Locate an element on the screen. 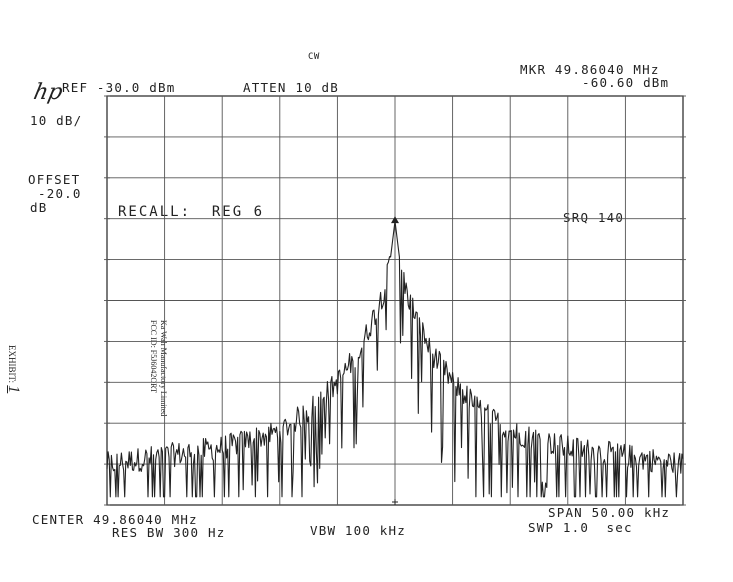 The height and width of the screenshot is (582, 733). res-bw: RES BW 300 Hz is located at coordinates (169, 532).